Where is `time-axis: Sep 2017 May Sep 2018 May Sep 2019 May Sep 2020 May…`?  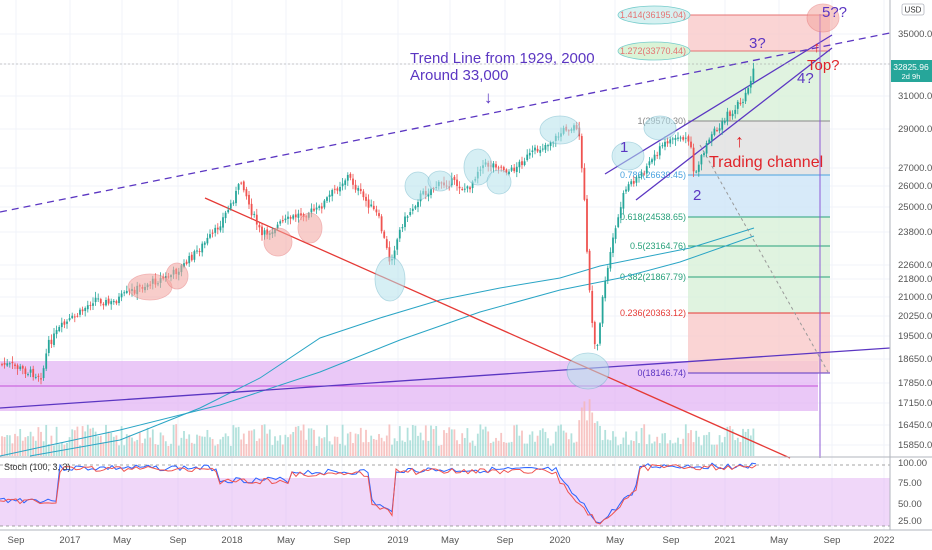
time-axis: Sep 2017 May Sep 2018 May Sep 2019 May Sep 2020 May… is located at coordinates (451, 540).